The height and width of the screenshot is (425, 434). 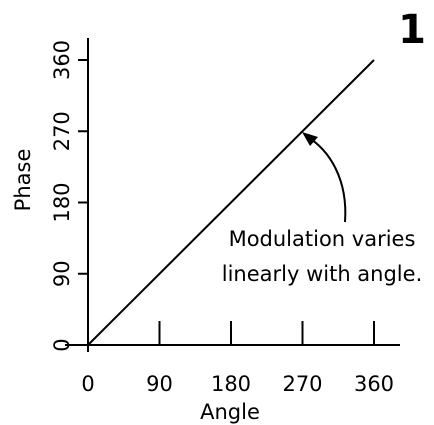 What do you see at coordinates (87, 384) in the screenshot?
I see `x-tick-label: 0` at bounding box center [87, 384].